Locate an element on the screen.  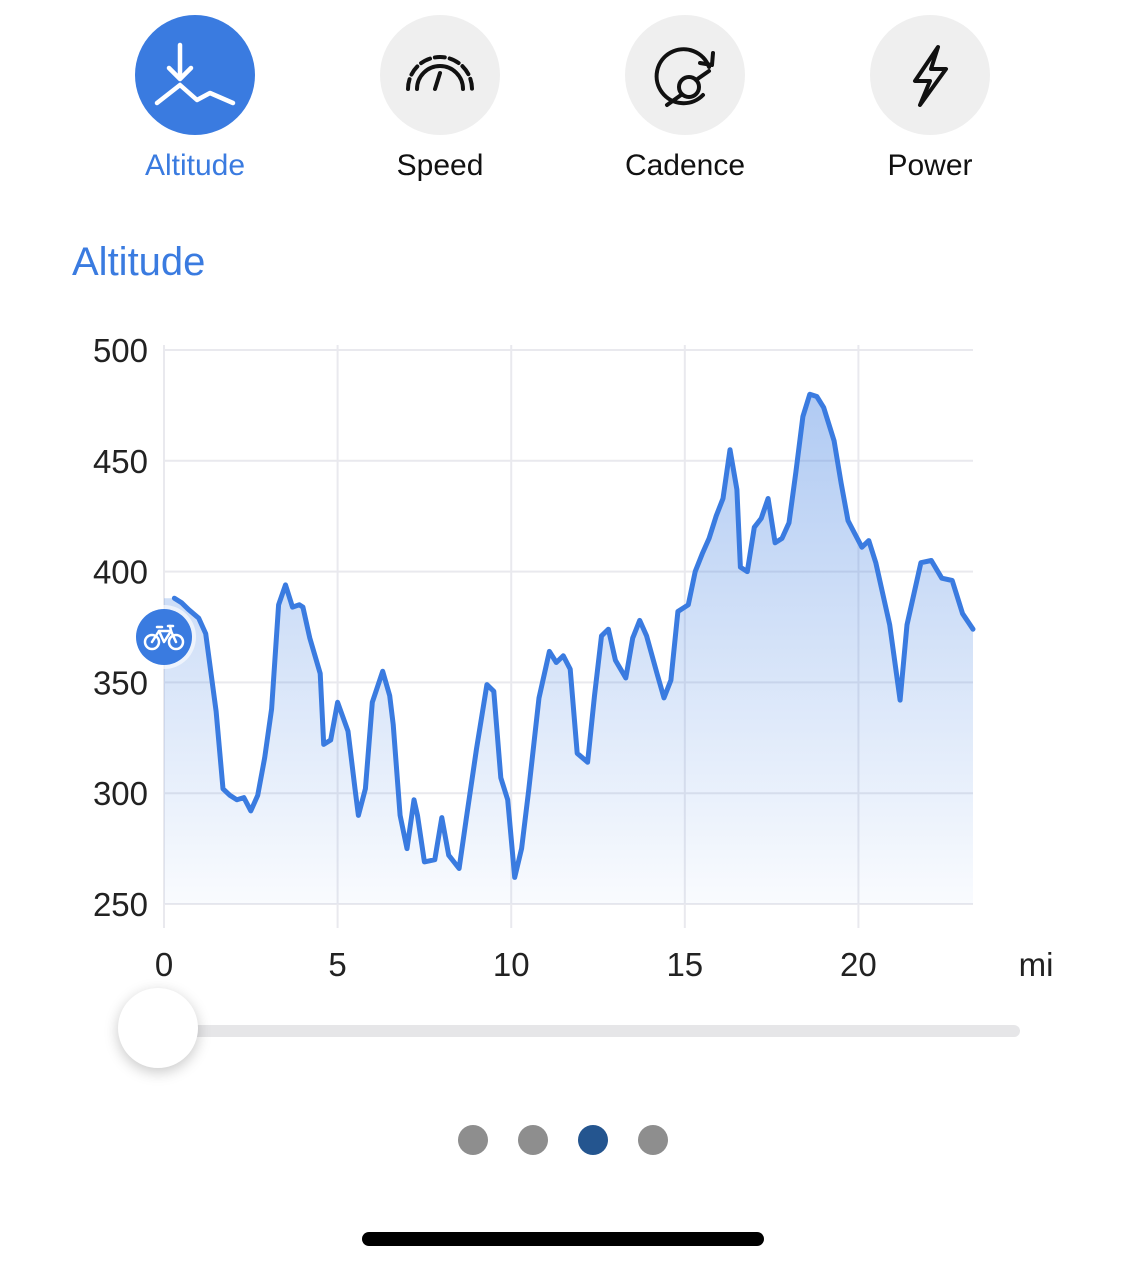
y-tick-label: 250 is located at coordinates (120, 904).